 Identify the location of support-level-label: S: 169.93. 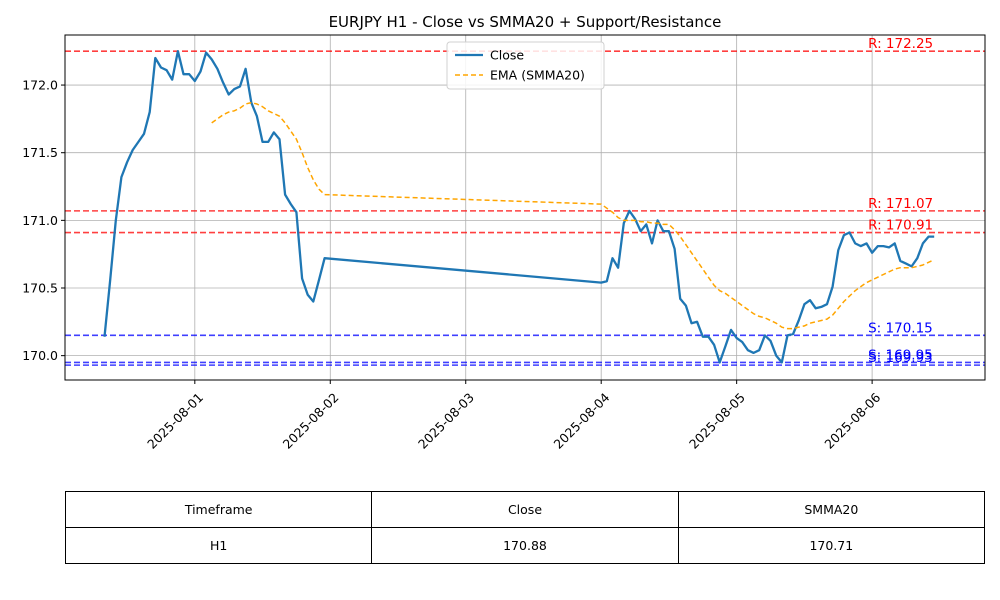
(900, 358).